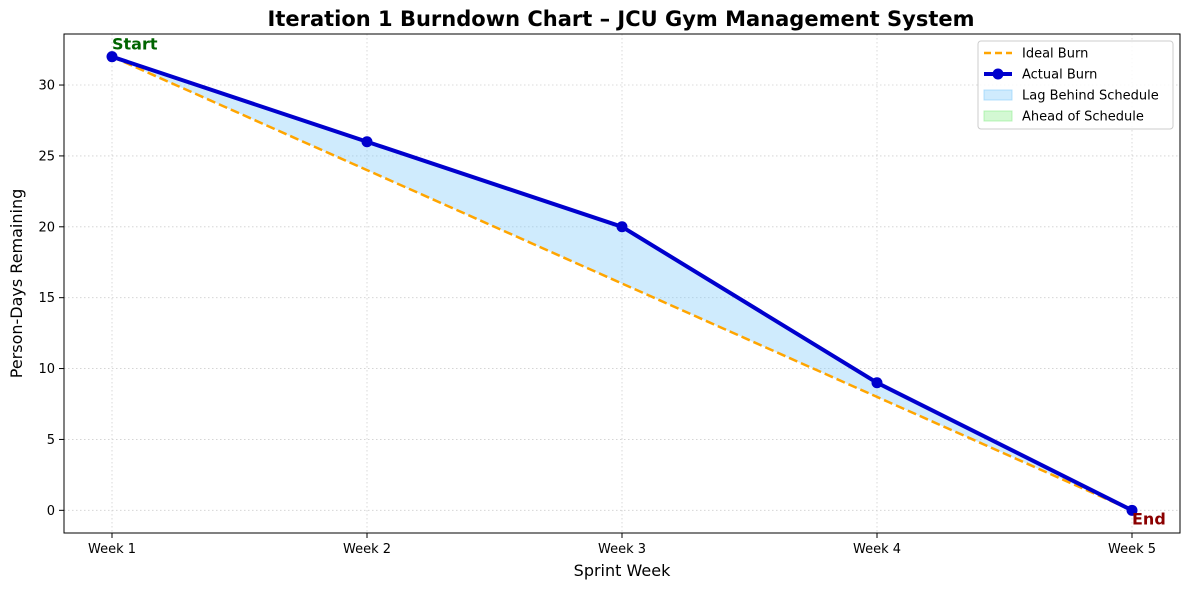 The image size is (1189, 590). I want to click on y-tick-label: 0, so click(51, 511).